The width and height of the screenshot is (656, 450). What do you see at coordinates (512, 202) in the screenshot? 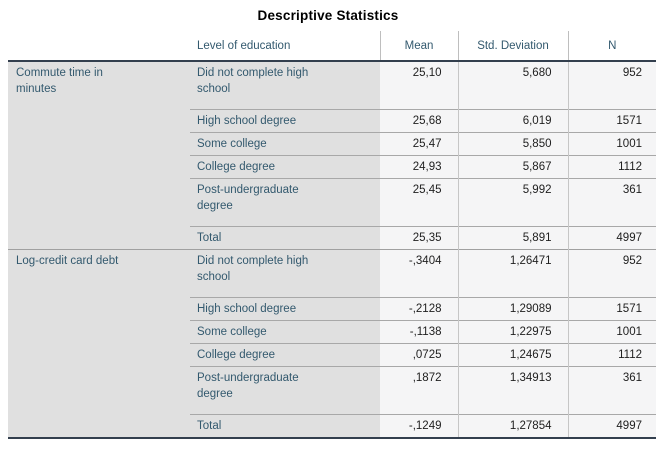
I see `std-deviation-cell: 5,992` at bounding box center [512, 202].